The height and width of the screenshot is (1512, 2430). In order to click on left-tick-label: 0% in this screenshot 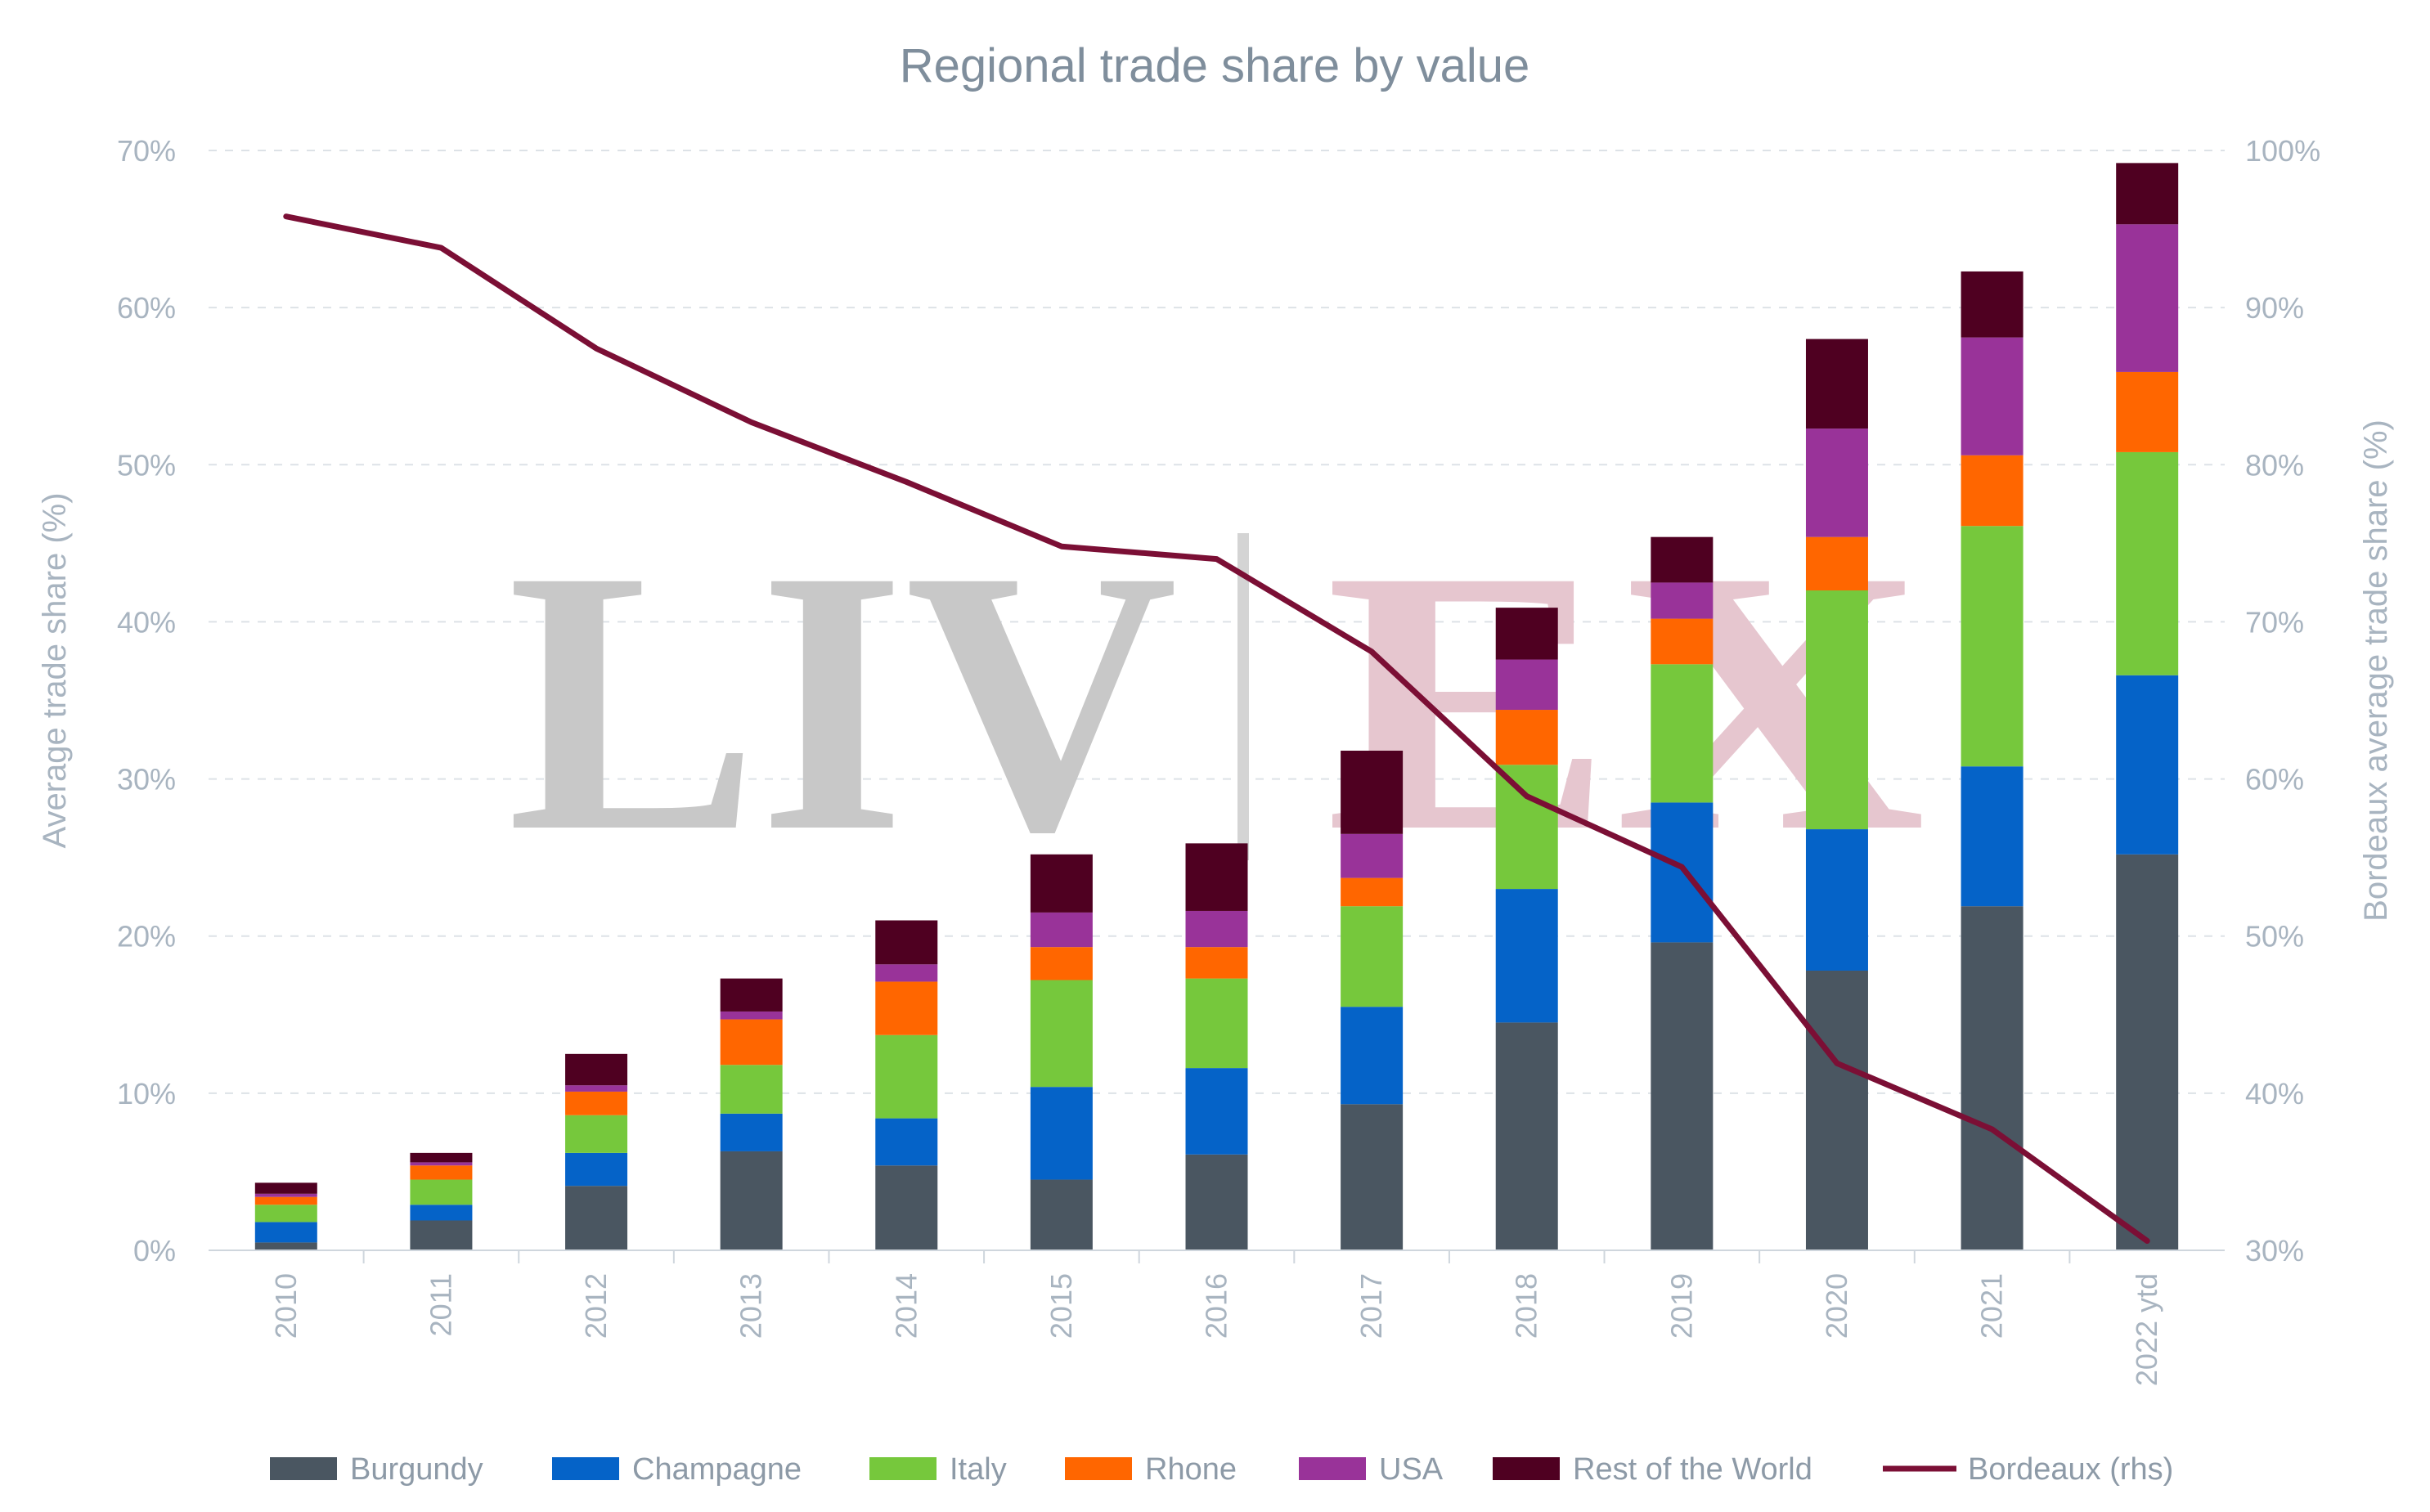, I will do `click(154, 1250)`.